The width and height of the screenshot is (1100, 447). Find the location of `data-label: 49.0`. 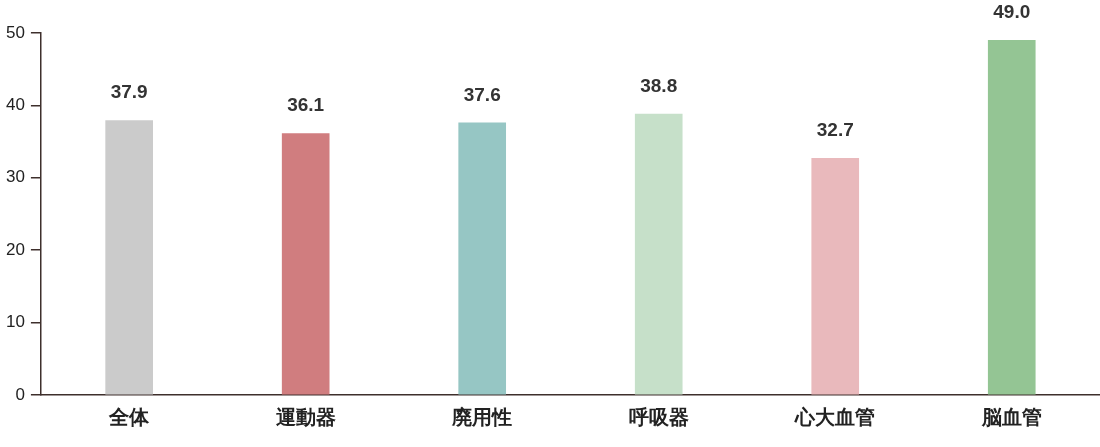

data-label: 49.0 is located at coordinates (1012, 11).